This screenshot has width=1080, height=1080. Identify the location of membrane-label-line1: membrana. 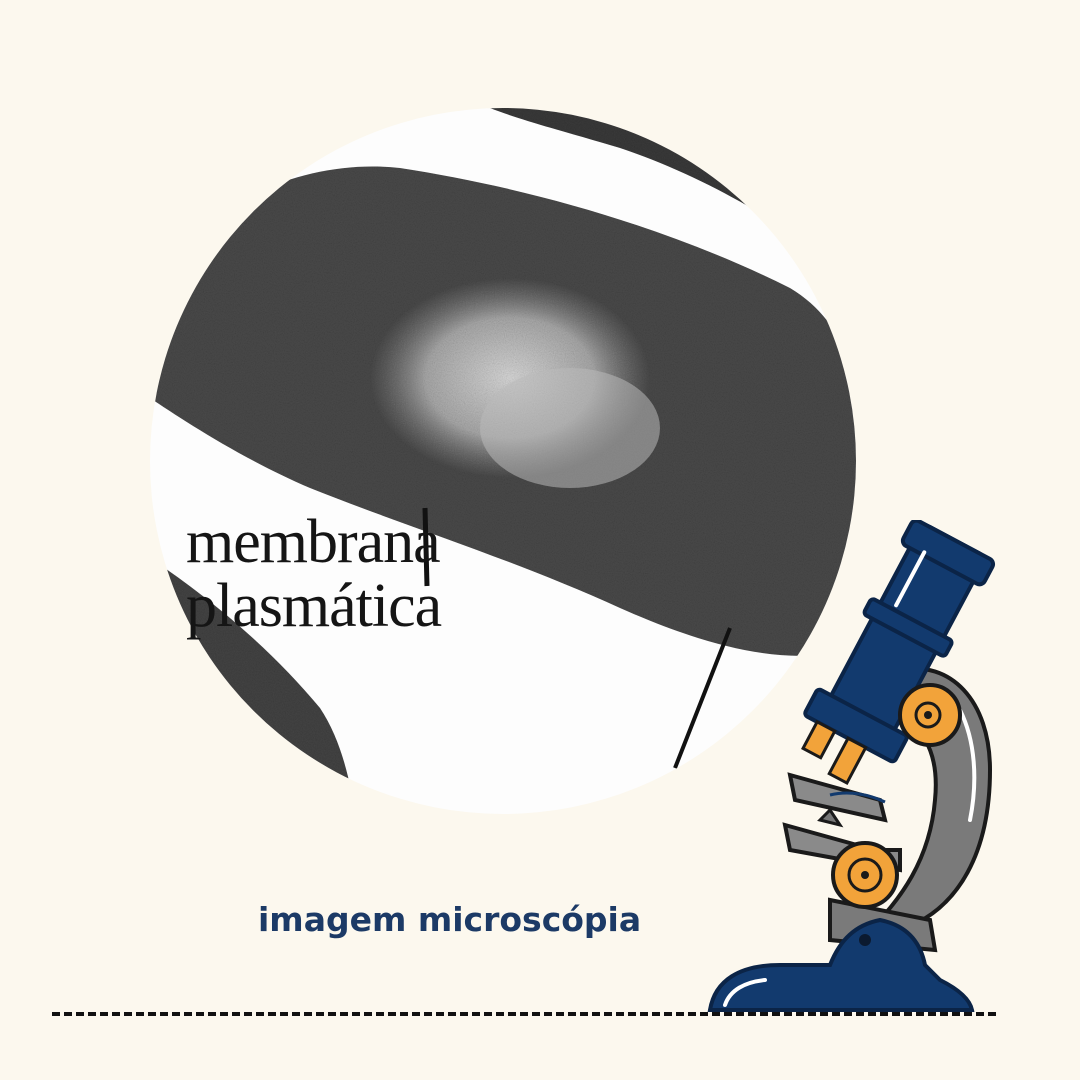
(313, 542).